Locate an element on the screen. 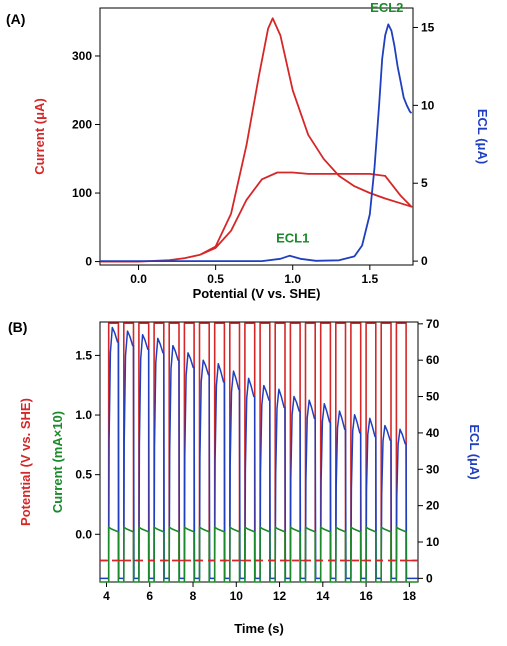 Image resolution: width=507 pixels, height=646 pixels. x-tick-label: 0.5 is located at coordinates (215, 279).